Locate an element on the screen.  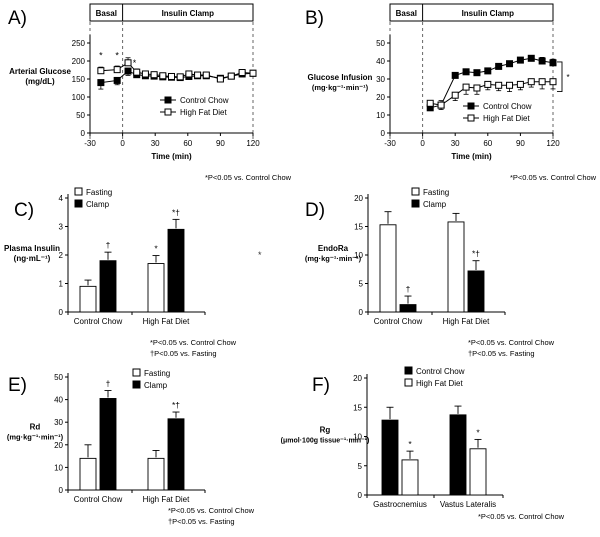
y-tick: 250 is located at coordinates (79, 43).